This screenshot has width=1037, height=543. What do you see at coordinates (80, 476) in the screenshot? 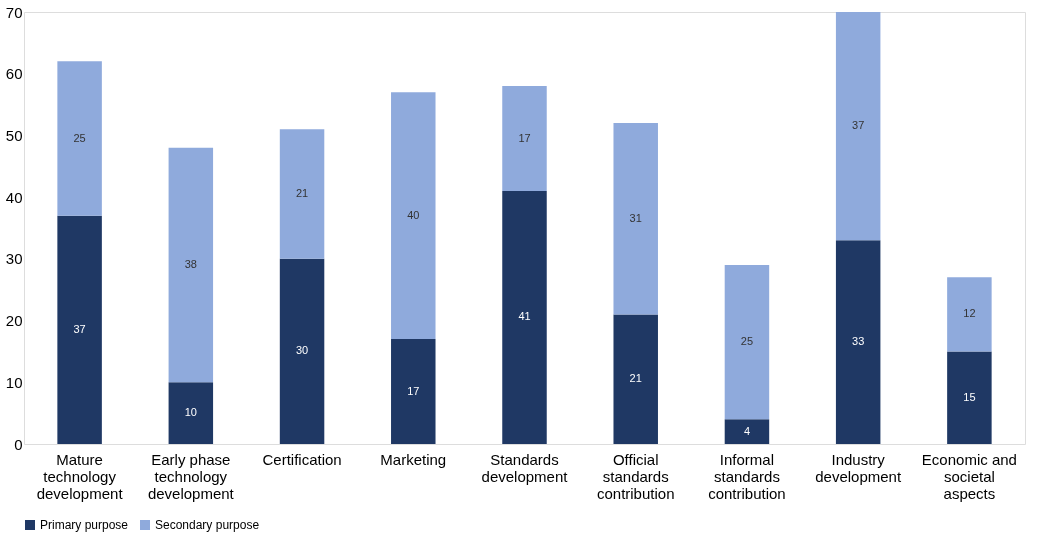
I see `x-tick-label: Mature technology development` at bounding box center [80, 476].